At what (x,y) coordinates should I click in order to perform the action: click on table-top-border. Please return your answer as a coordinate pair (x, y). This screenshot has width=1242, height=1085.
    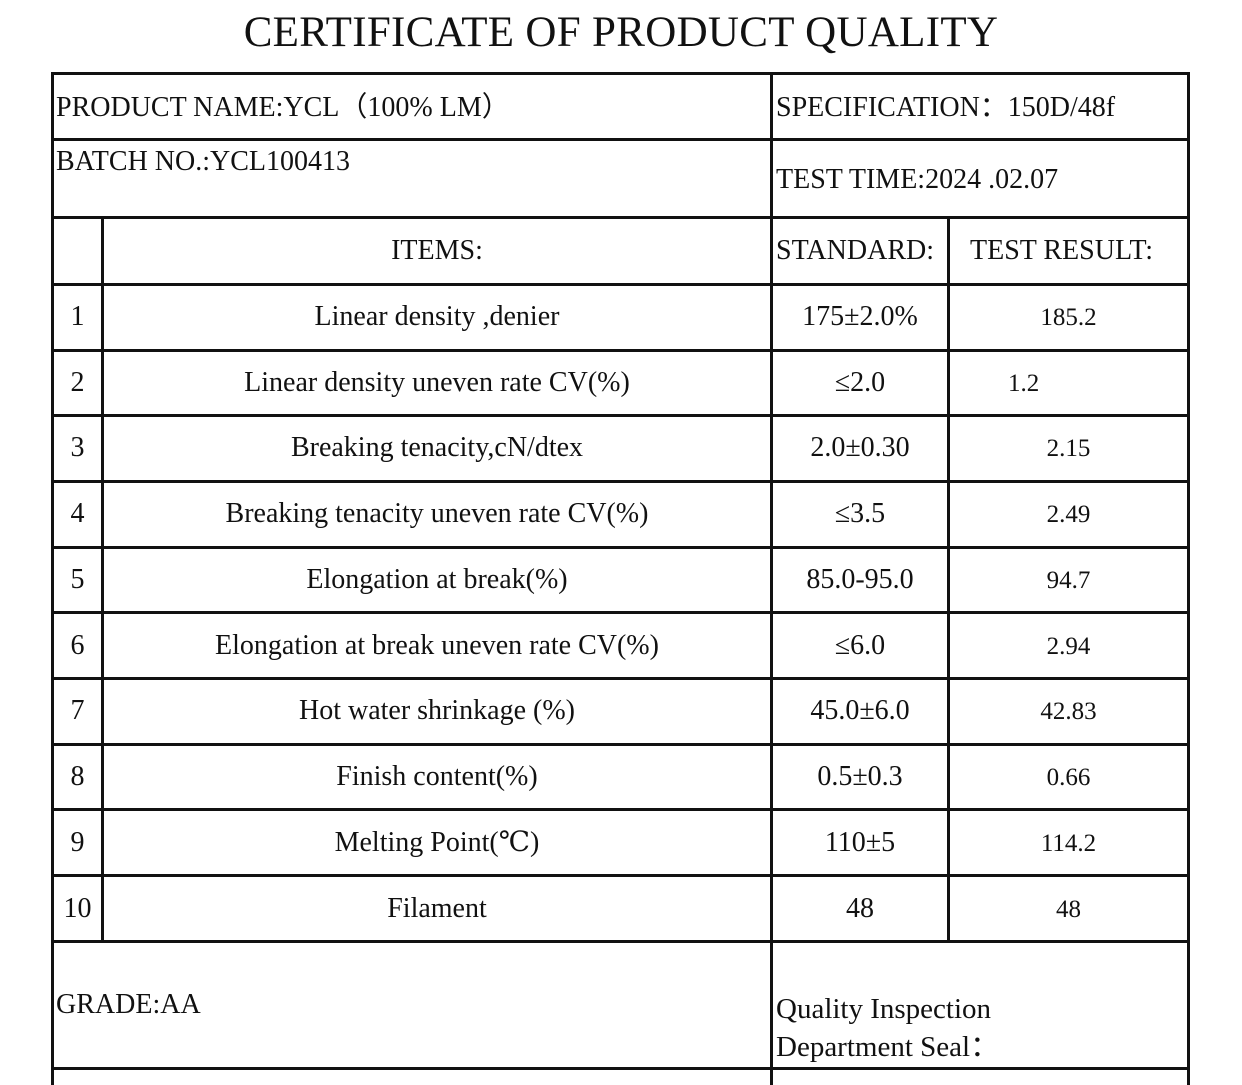
    Looking at the image, I should click on (620, 73).